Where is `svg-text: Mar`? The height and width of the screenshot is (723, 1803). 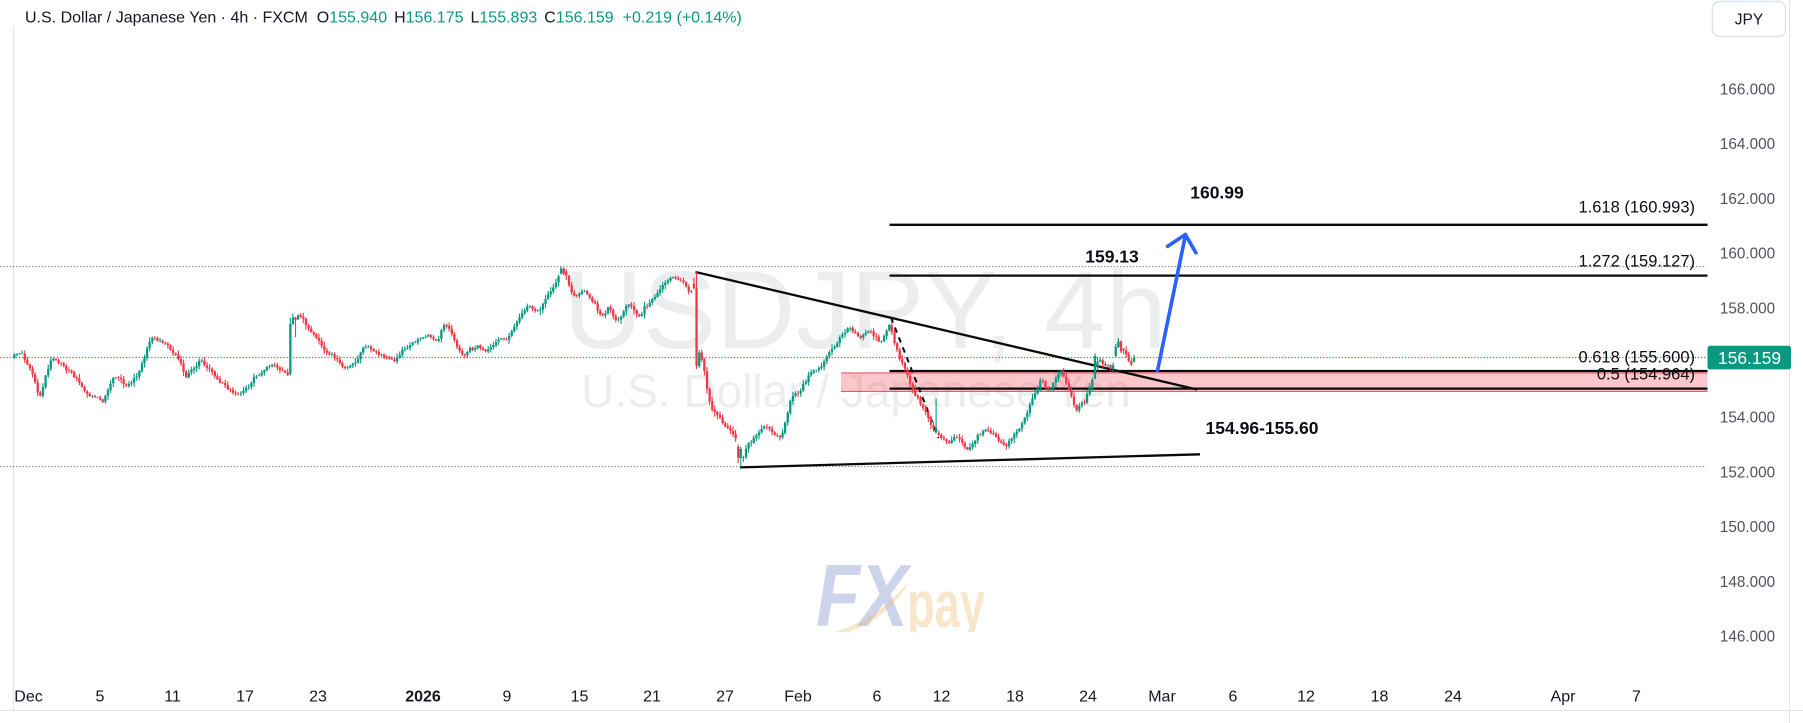 svg-text: Mar is located at coordinates (1162, 697).